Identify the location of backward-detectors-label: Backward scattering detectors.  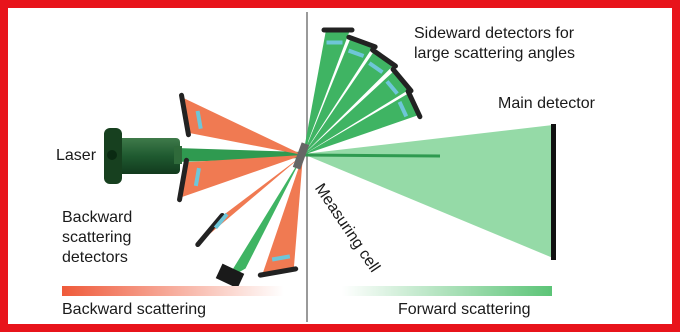
(97, 237).